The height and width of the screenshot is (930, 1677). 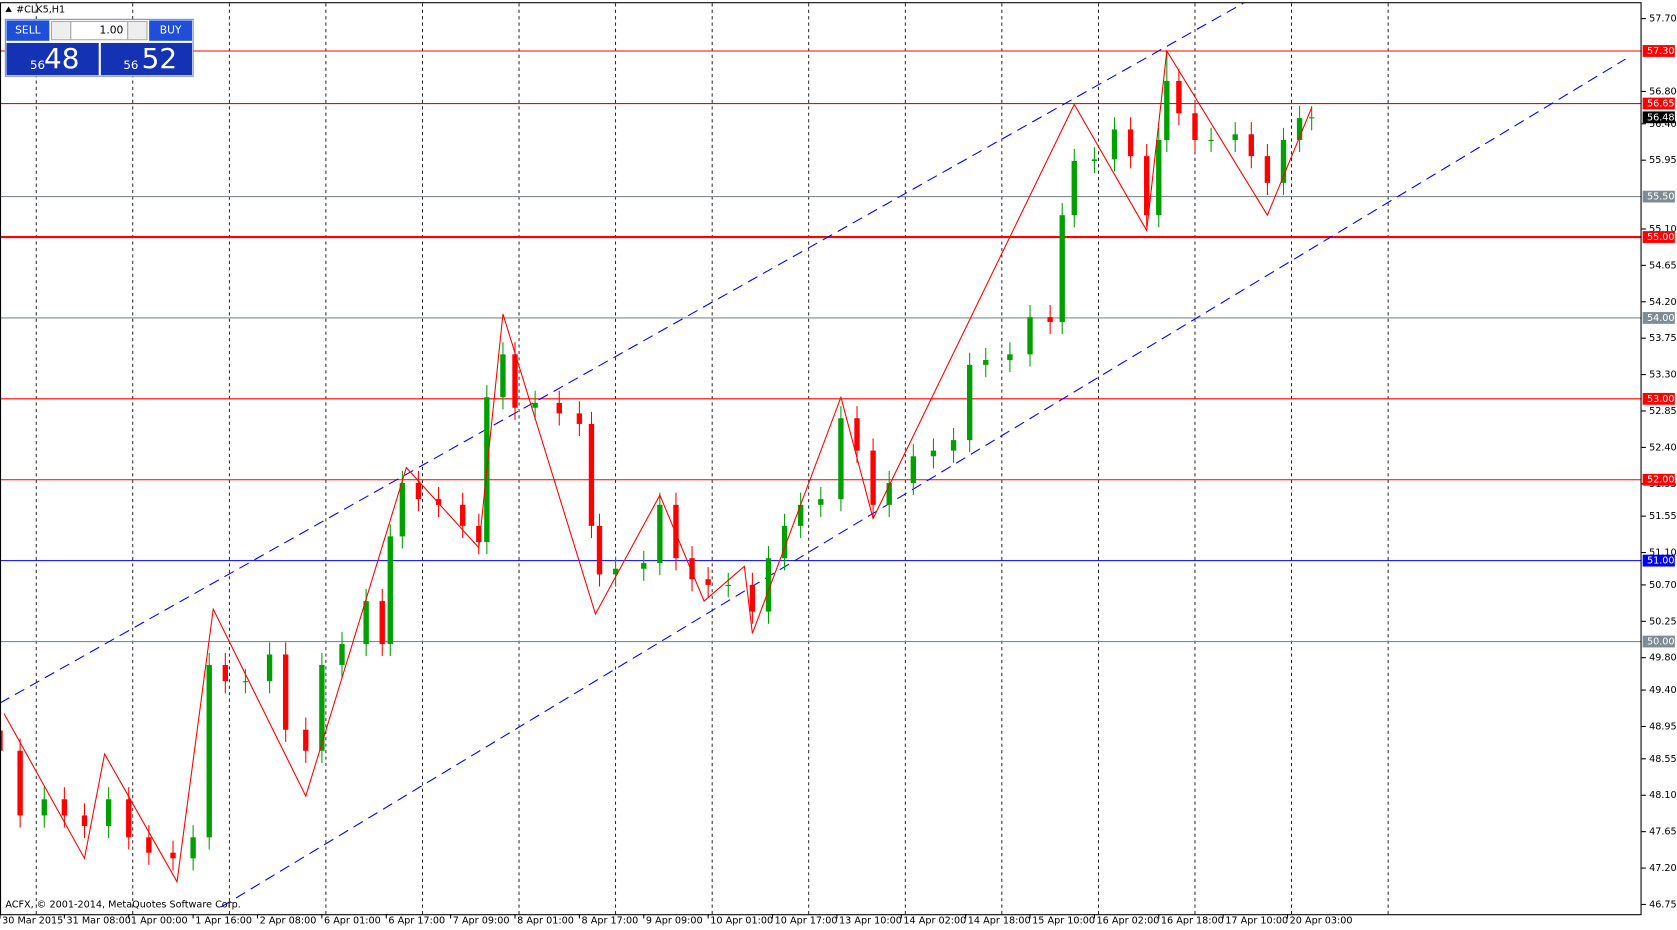 What do you see at coordinates (159, 58) in the screenshot?
I see `ask-small: 52` at bounding box center [159, 58].